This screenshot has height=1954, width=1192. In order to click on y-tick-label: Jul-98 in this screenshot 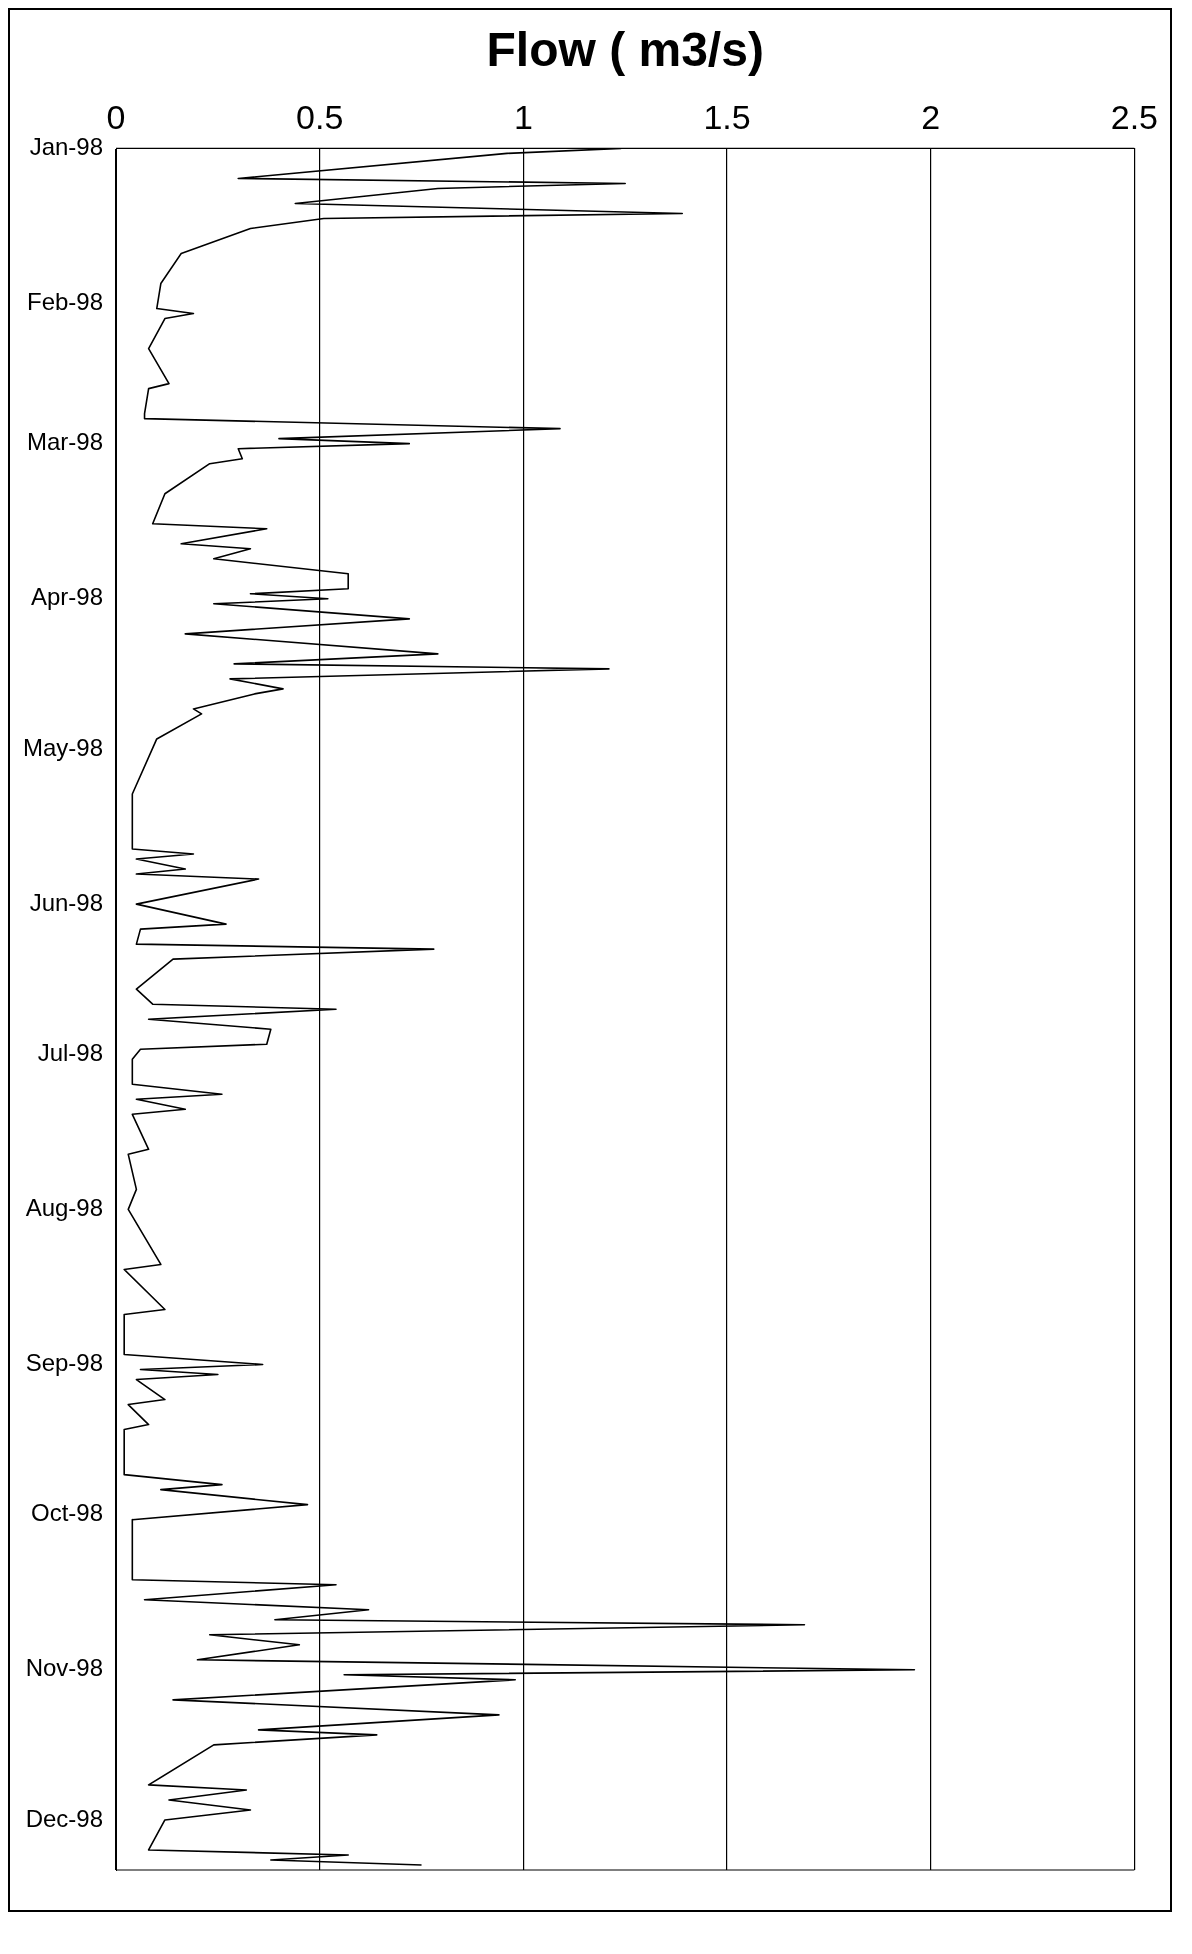, I will do `click(70, 1052)`.